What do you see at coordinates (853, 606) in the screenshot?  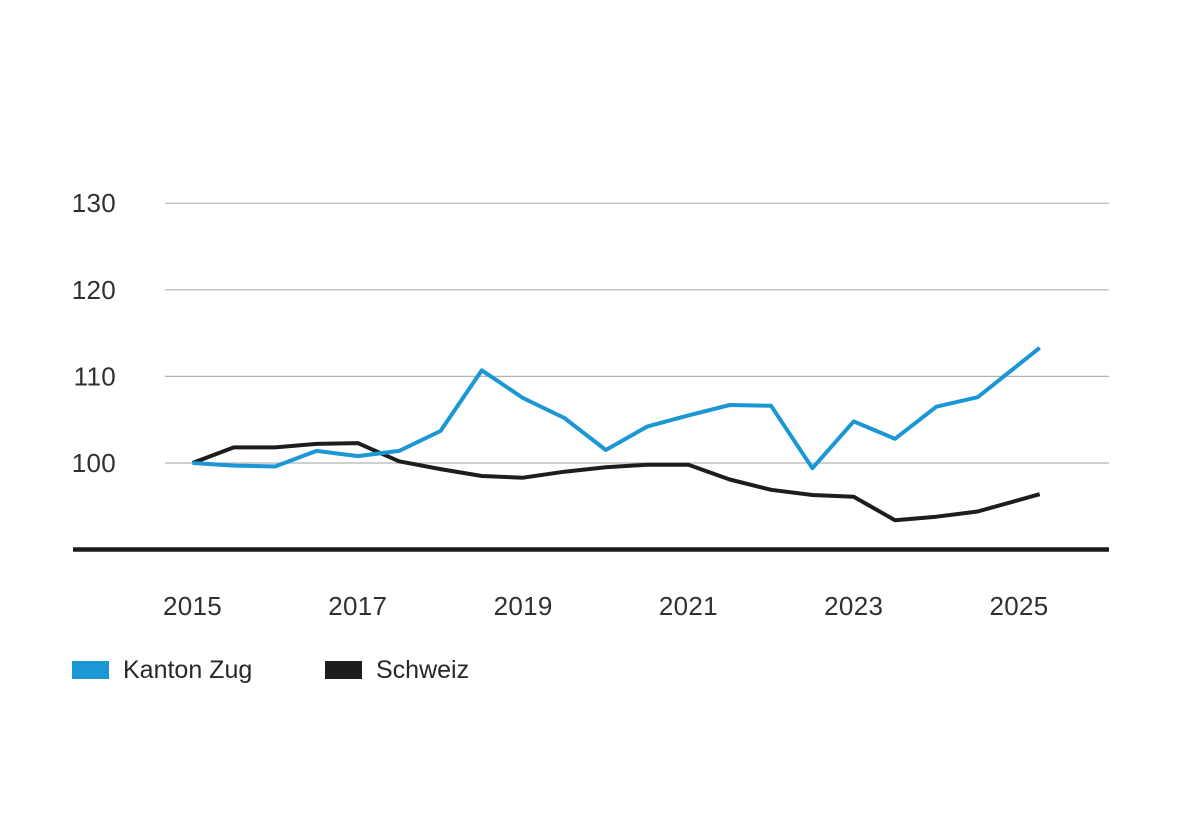 I see `x-axis-tick-label: 2023` at bounding box center [853, 606].